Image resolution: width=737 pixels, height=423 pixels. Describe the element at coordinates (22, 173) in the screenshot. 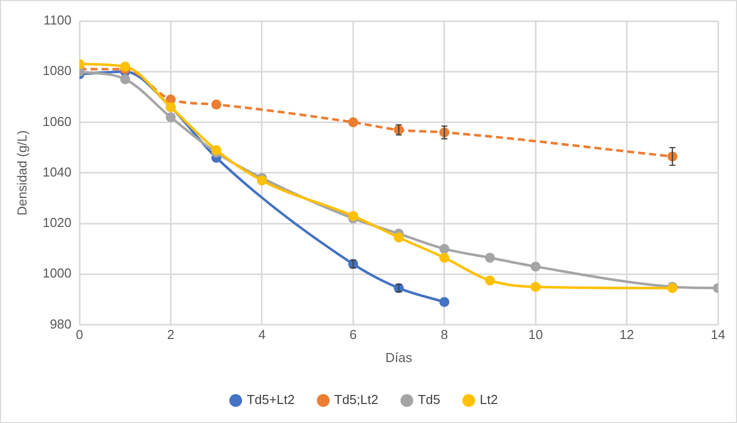

I see `y-axis-title: Densidad (g/L)` at that location.